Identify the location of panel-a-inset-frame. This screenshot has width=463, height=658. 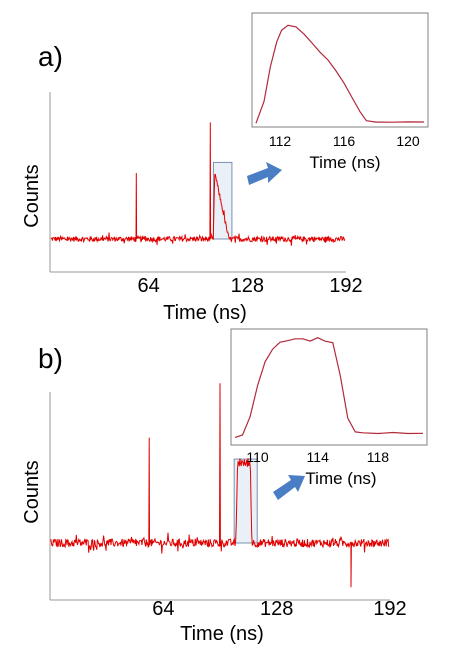
(340, 70).